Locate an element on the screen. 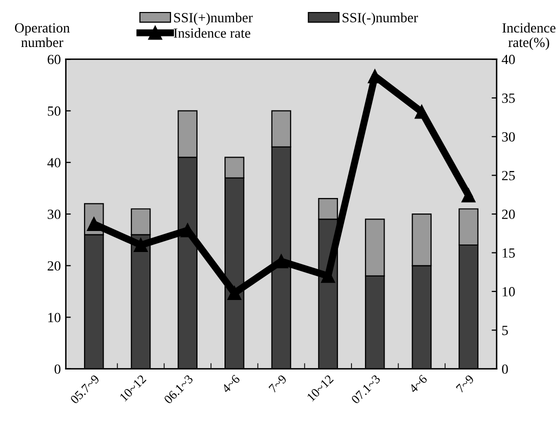 This screenshot has width=558, height=423. y2-tick-label: 20 is located at coordinates (508, 214).